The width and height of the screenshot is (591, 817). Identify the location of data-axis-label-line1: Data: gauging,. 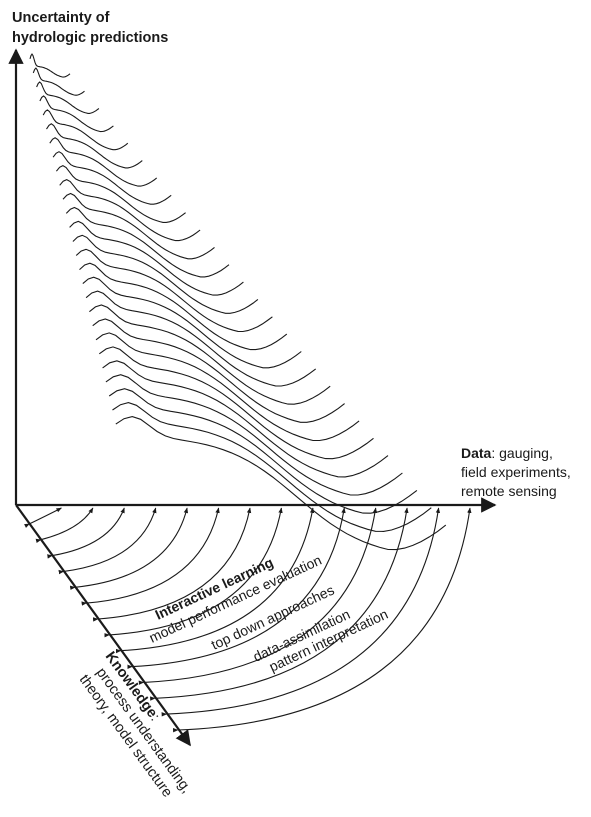
(507, 453).